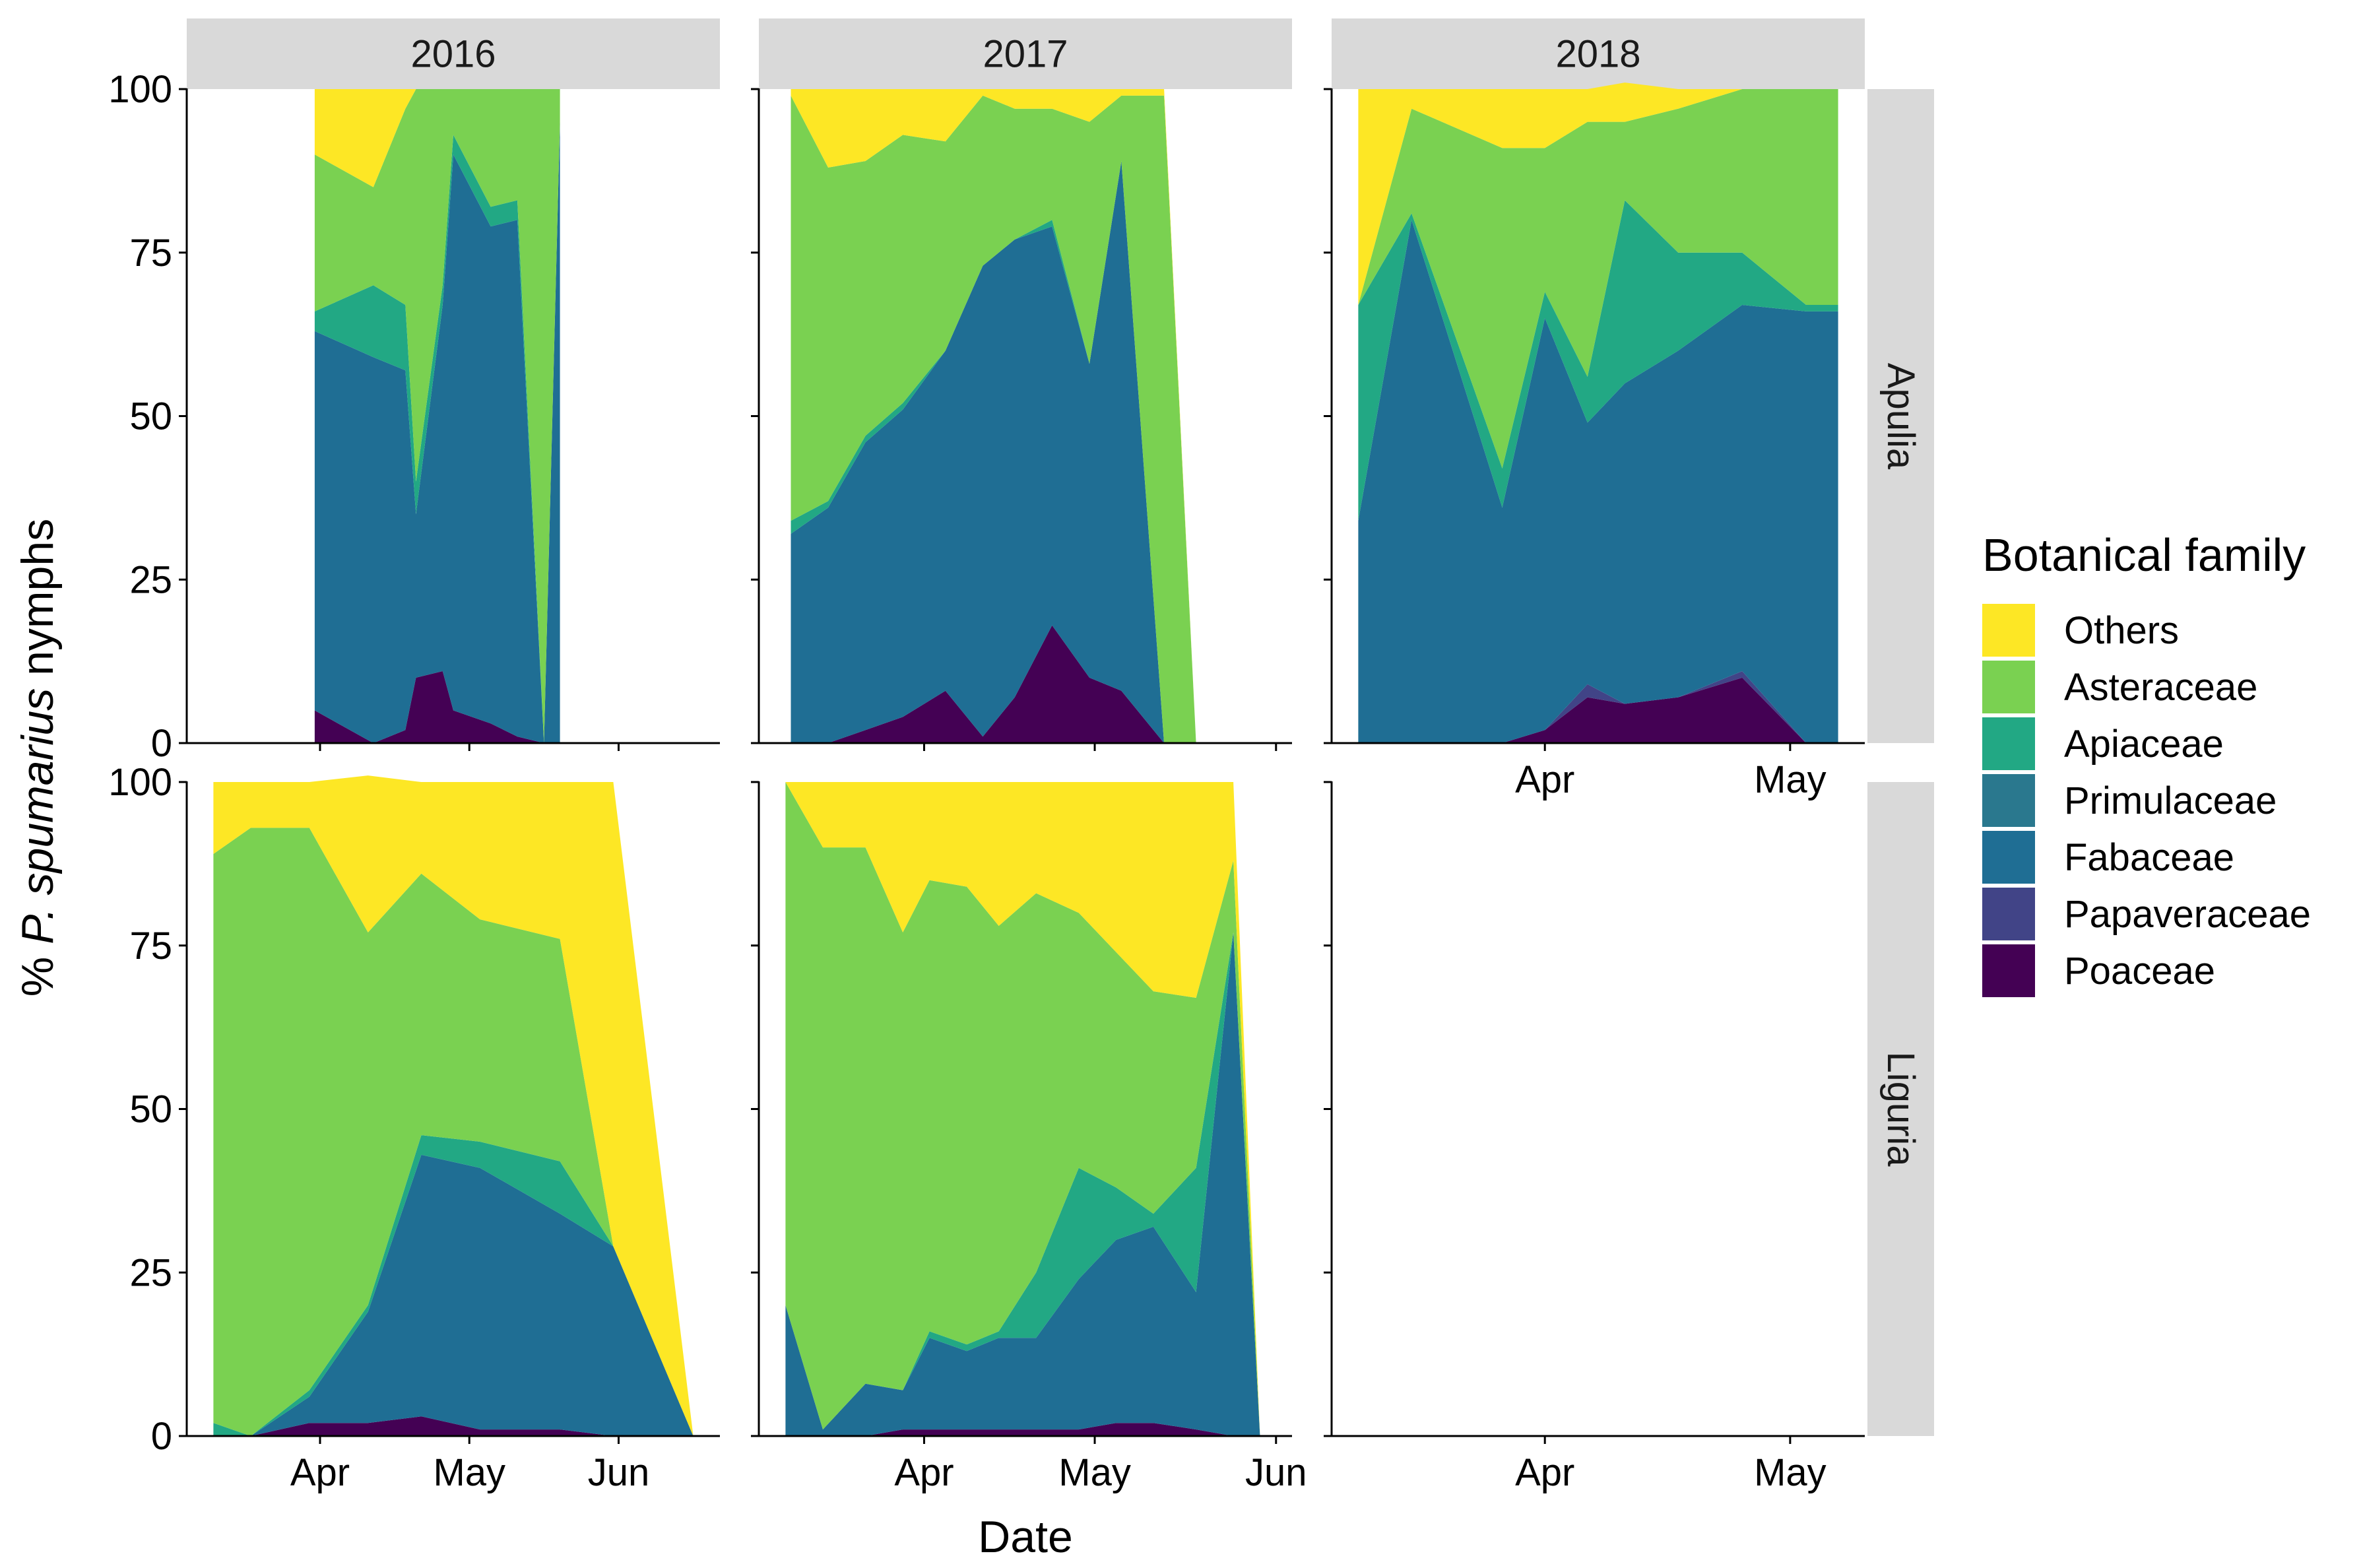 This screenshot has height=1568, width=2361. Describe the element at coordinates (38, 816) in the screenshot. I see `y-axis-title-species: P. spumarius` at that location.